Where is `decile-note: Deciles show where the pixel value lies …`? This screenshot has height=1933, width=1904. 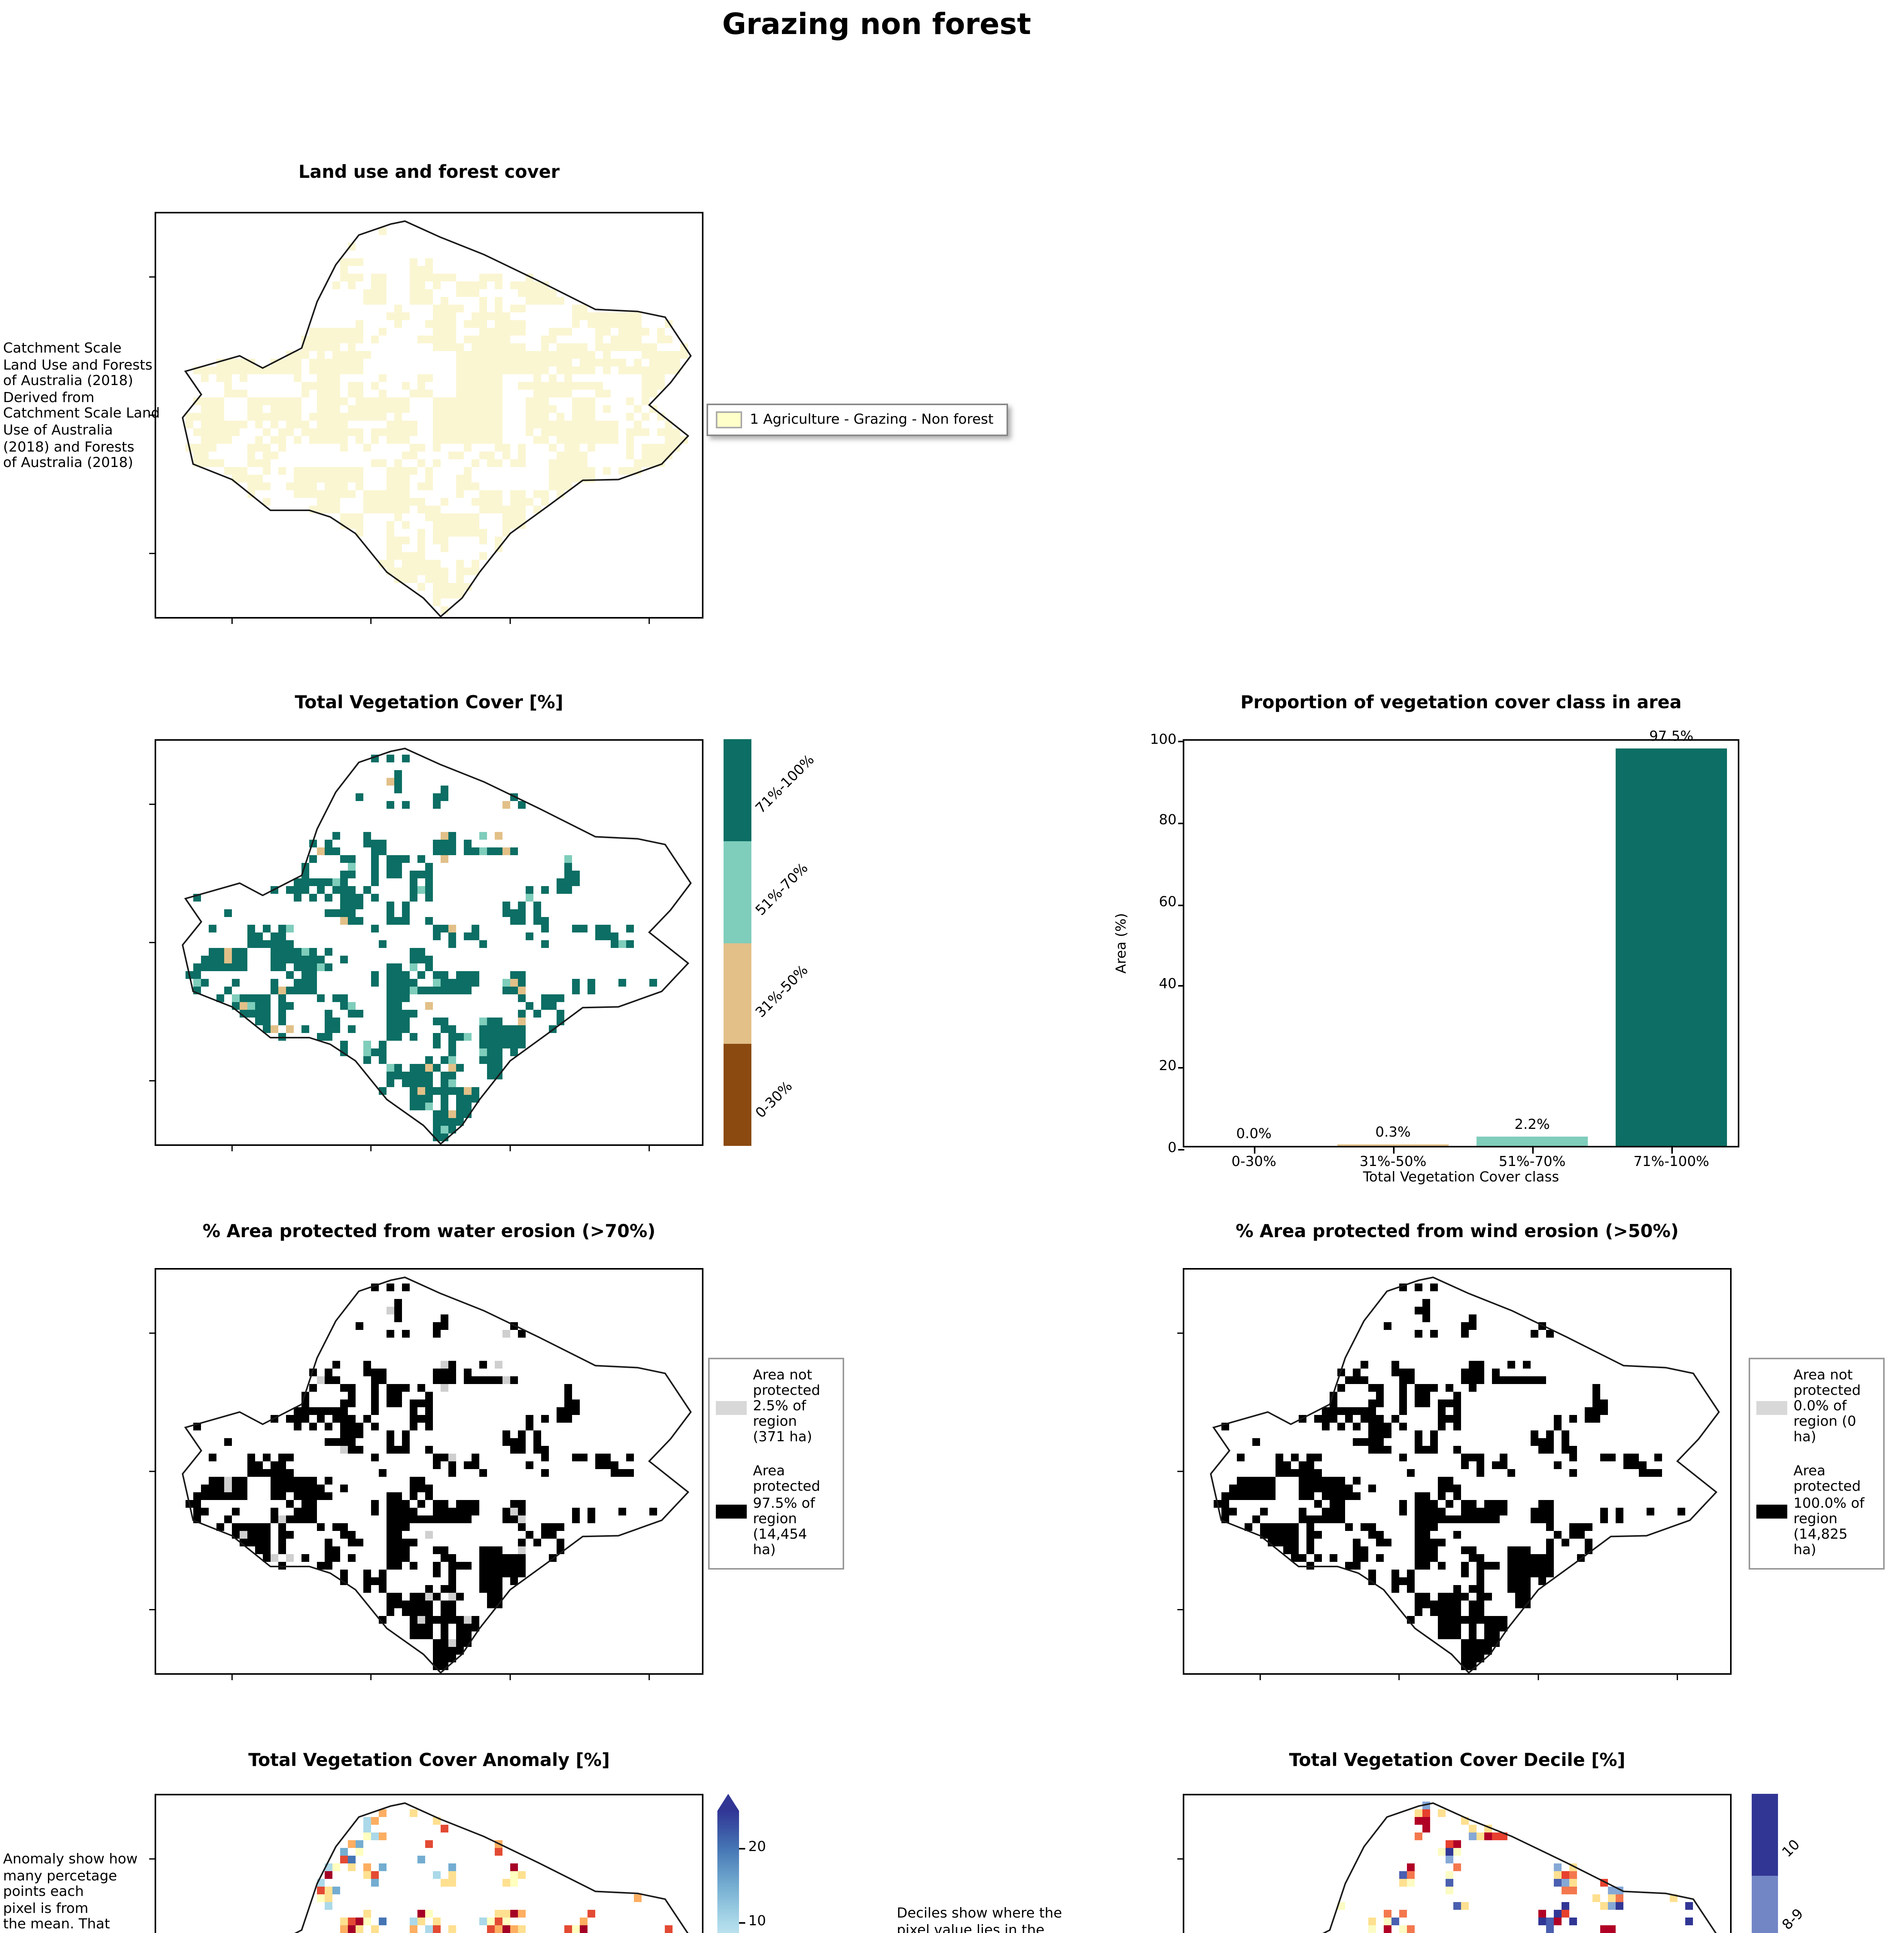
decile-note: Deciles show where the pixel value lies … is located at coordinates (979, 1920).